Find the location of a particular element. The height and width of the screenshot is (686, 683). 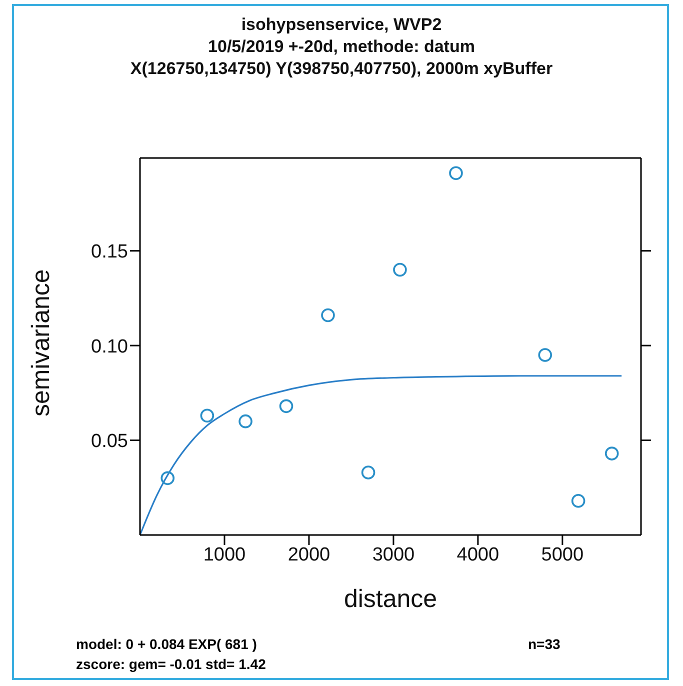

text: zscore: gem= -0.01 std= 1.42 is located at coordinates (171, 664).